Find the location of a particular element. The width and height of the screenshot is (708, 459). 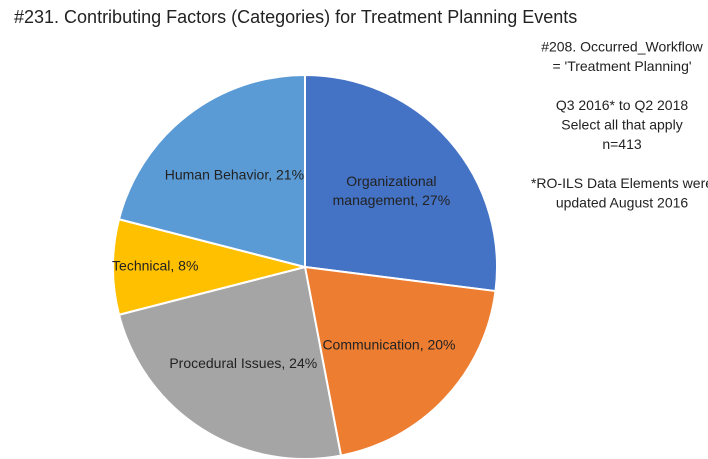

annotation: = 'Treatment Planning' is located at coordinates (621, 66).